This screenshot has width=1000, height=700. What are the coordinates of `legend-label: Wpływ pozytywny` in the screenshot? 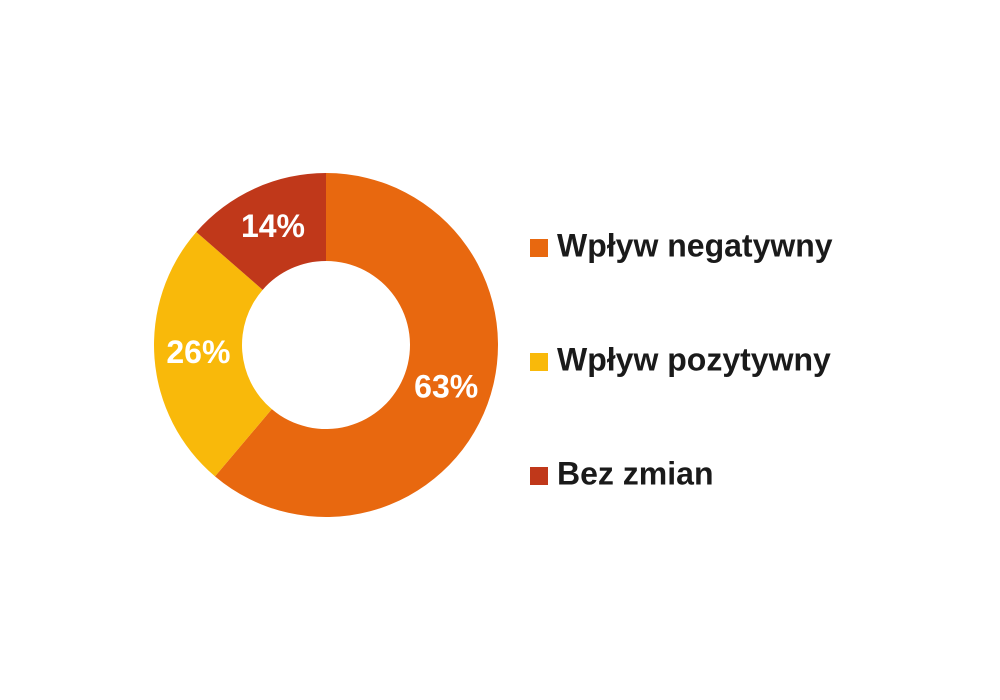 It's located at (694, 359).